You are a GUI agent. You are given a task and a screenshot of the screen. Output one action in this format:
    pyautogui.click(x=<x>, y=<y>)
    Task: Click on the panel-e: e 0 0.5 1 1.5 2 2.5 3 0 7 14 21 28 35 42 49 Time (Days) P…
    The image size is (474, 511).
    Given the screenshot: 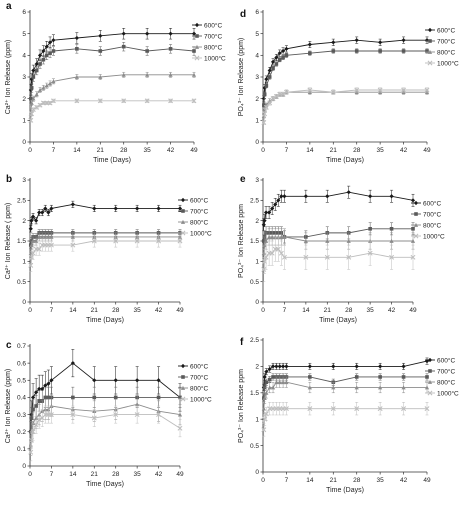 What is the action you would take?
    pyautogui.click(x=341, y=249)
    